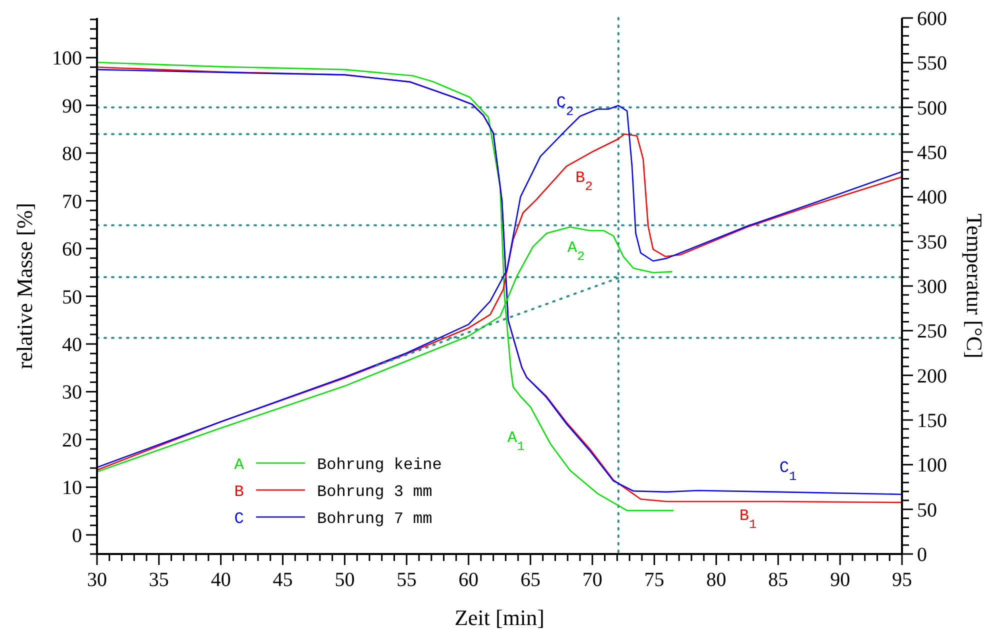 This screenshot has width=989, height=633. Describe the element at coordinates (499, 617) in the screenshot. I see `x-axis-title: Zeit [min]` at that location.